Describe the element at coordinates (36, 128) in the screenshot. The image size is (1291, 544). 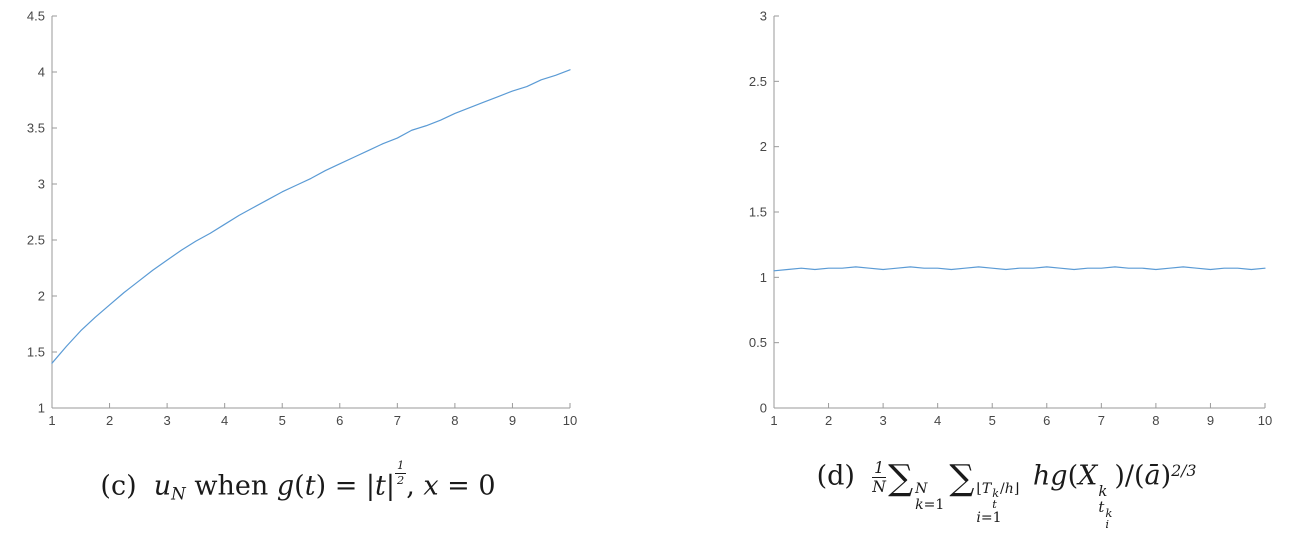
I see `y-tick-label: 3.5` at that location.